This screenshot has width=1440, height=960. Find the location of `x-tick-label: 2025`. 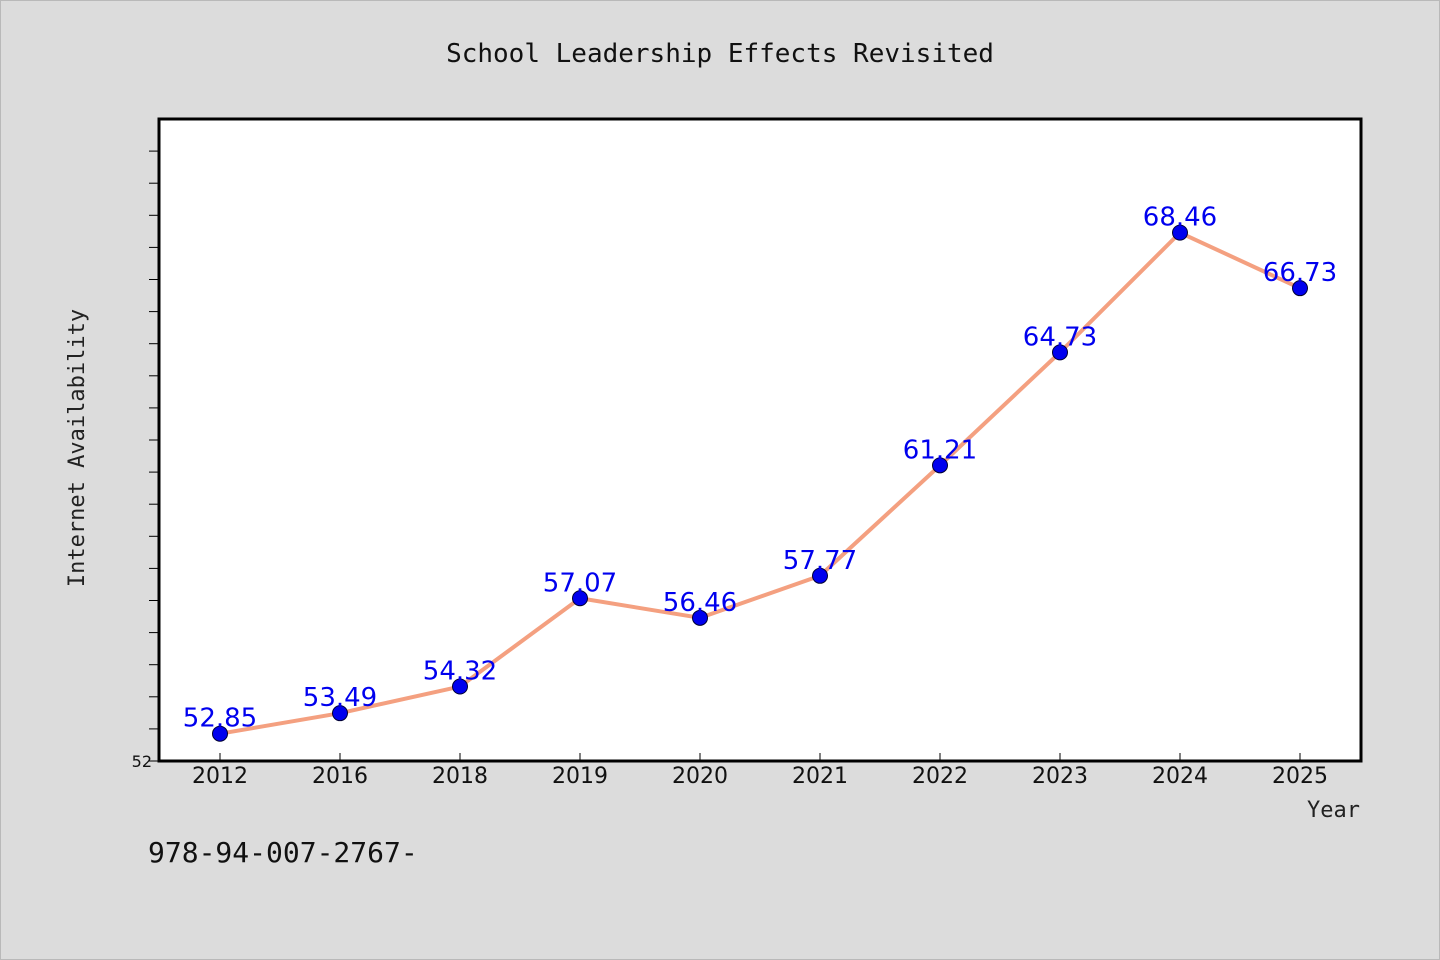

x-tick-label: 2025 is located at coordinates (1300, 776).